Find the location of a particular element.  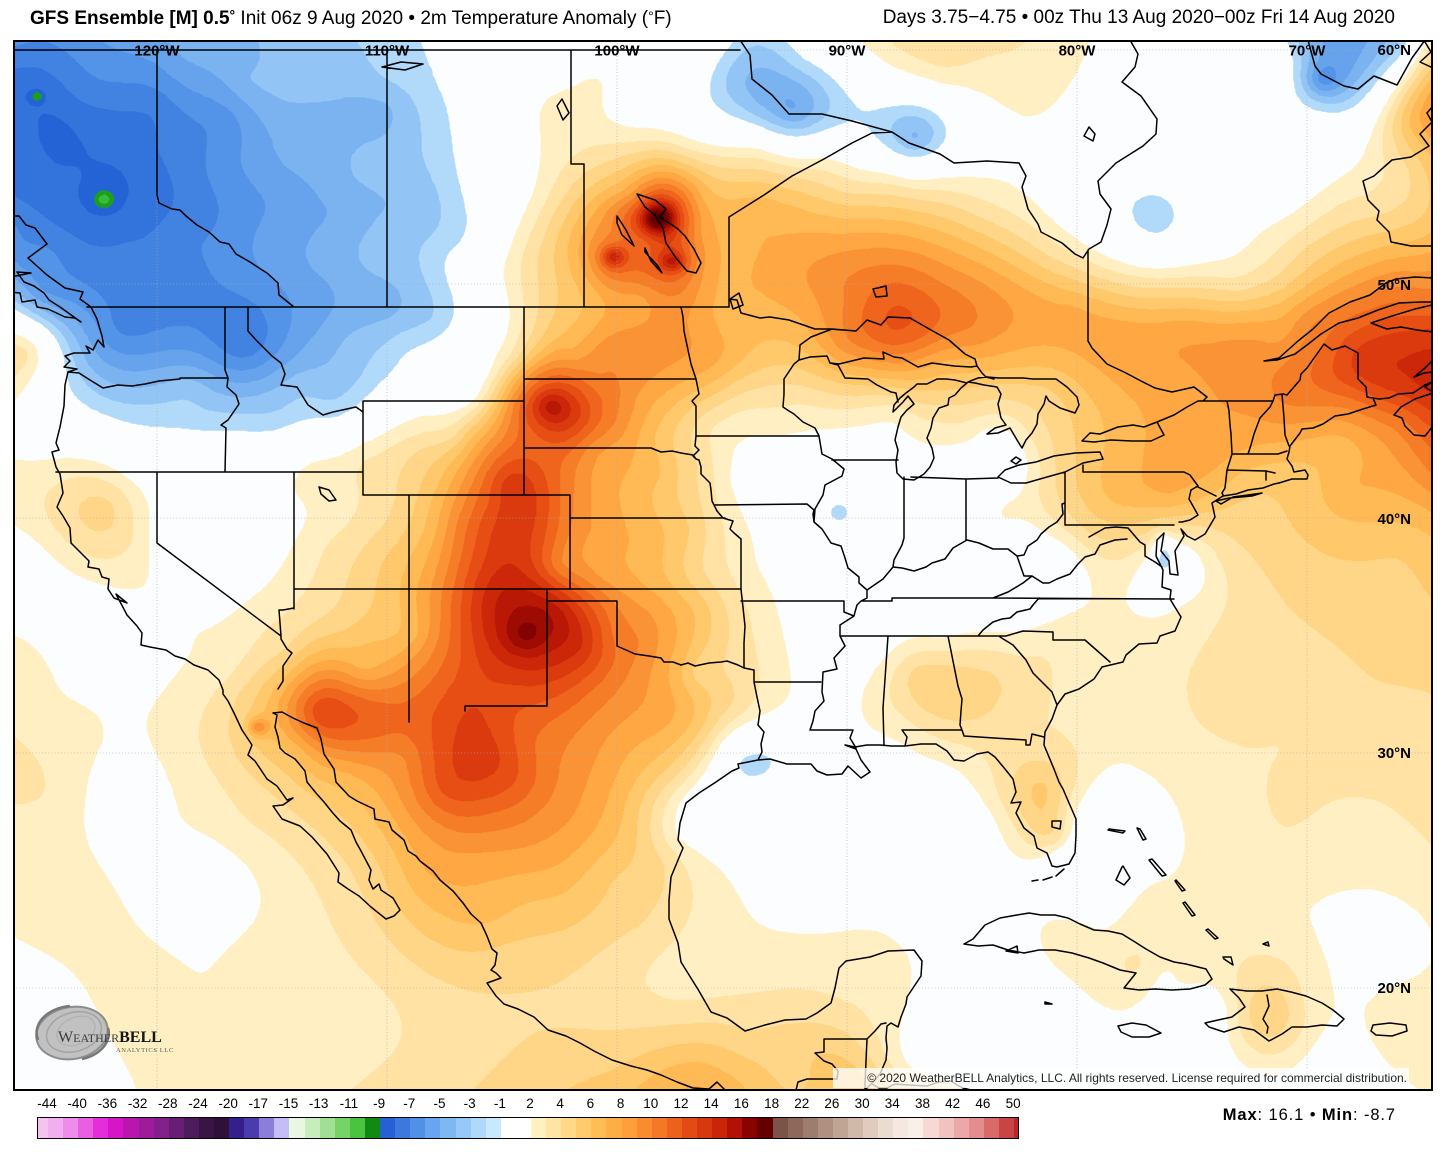

svg-text: 70°W is located at coordinates (1308, 51).